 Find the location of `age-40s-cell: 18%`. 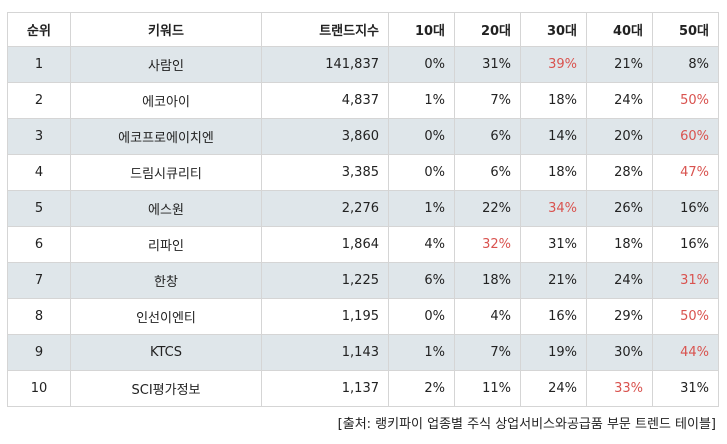

age-40s-cell: 18% is located at coordinates (619, 244).